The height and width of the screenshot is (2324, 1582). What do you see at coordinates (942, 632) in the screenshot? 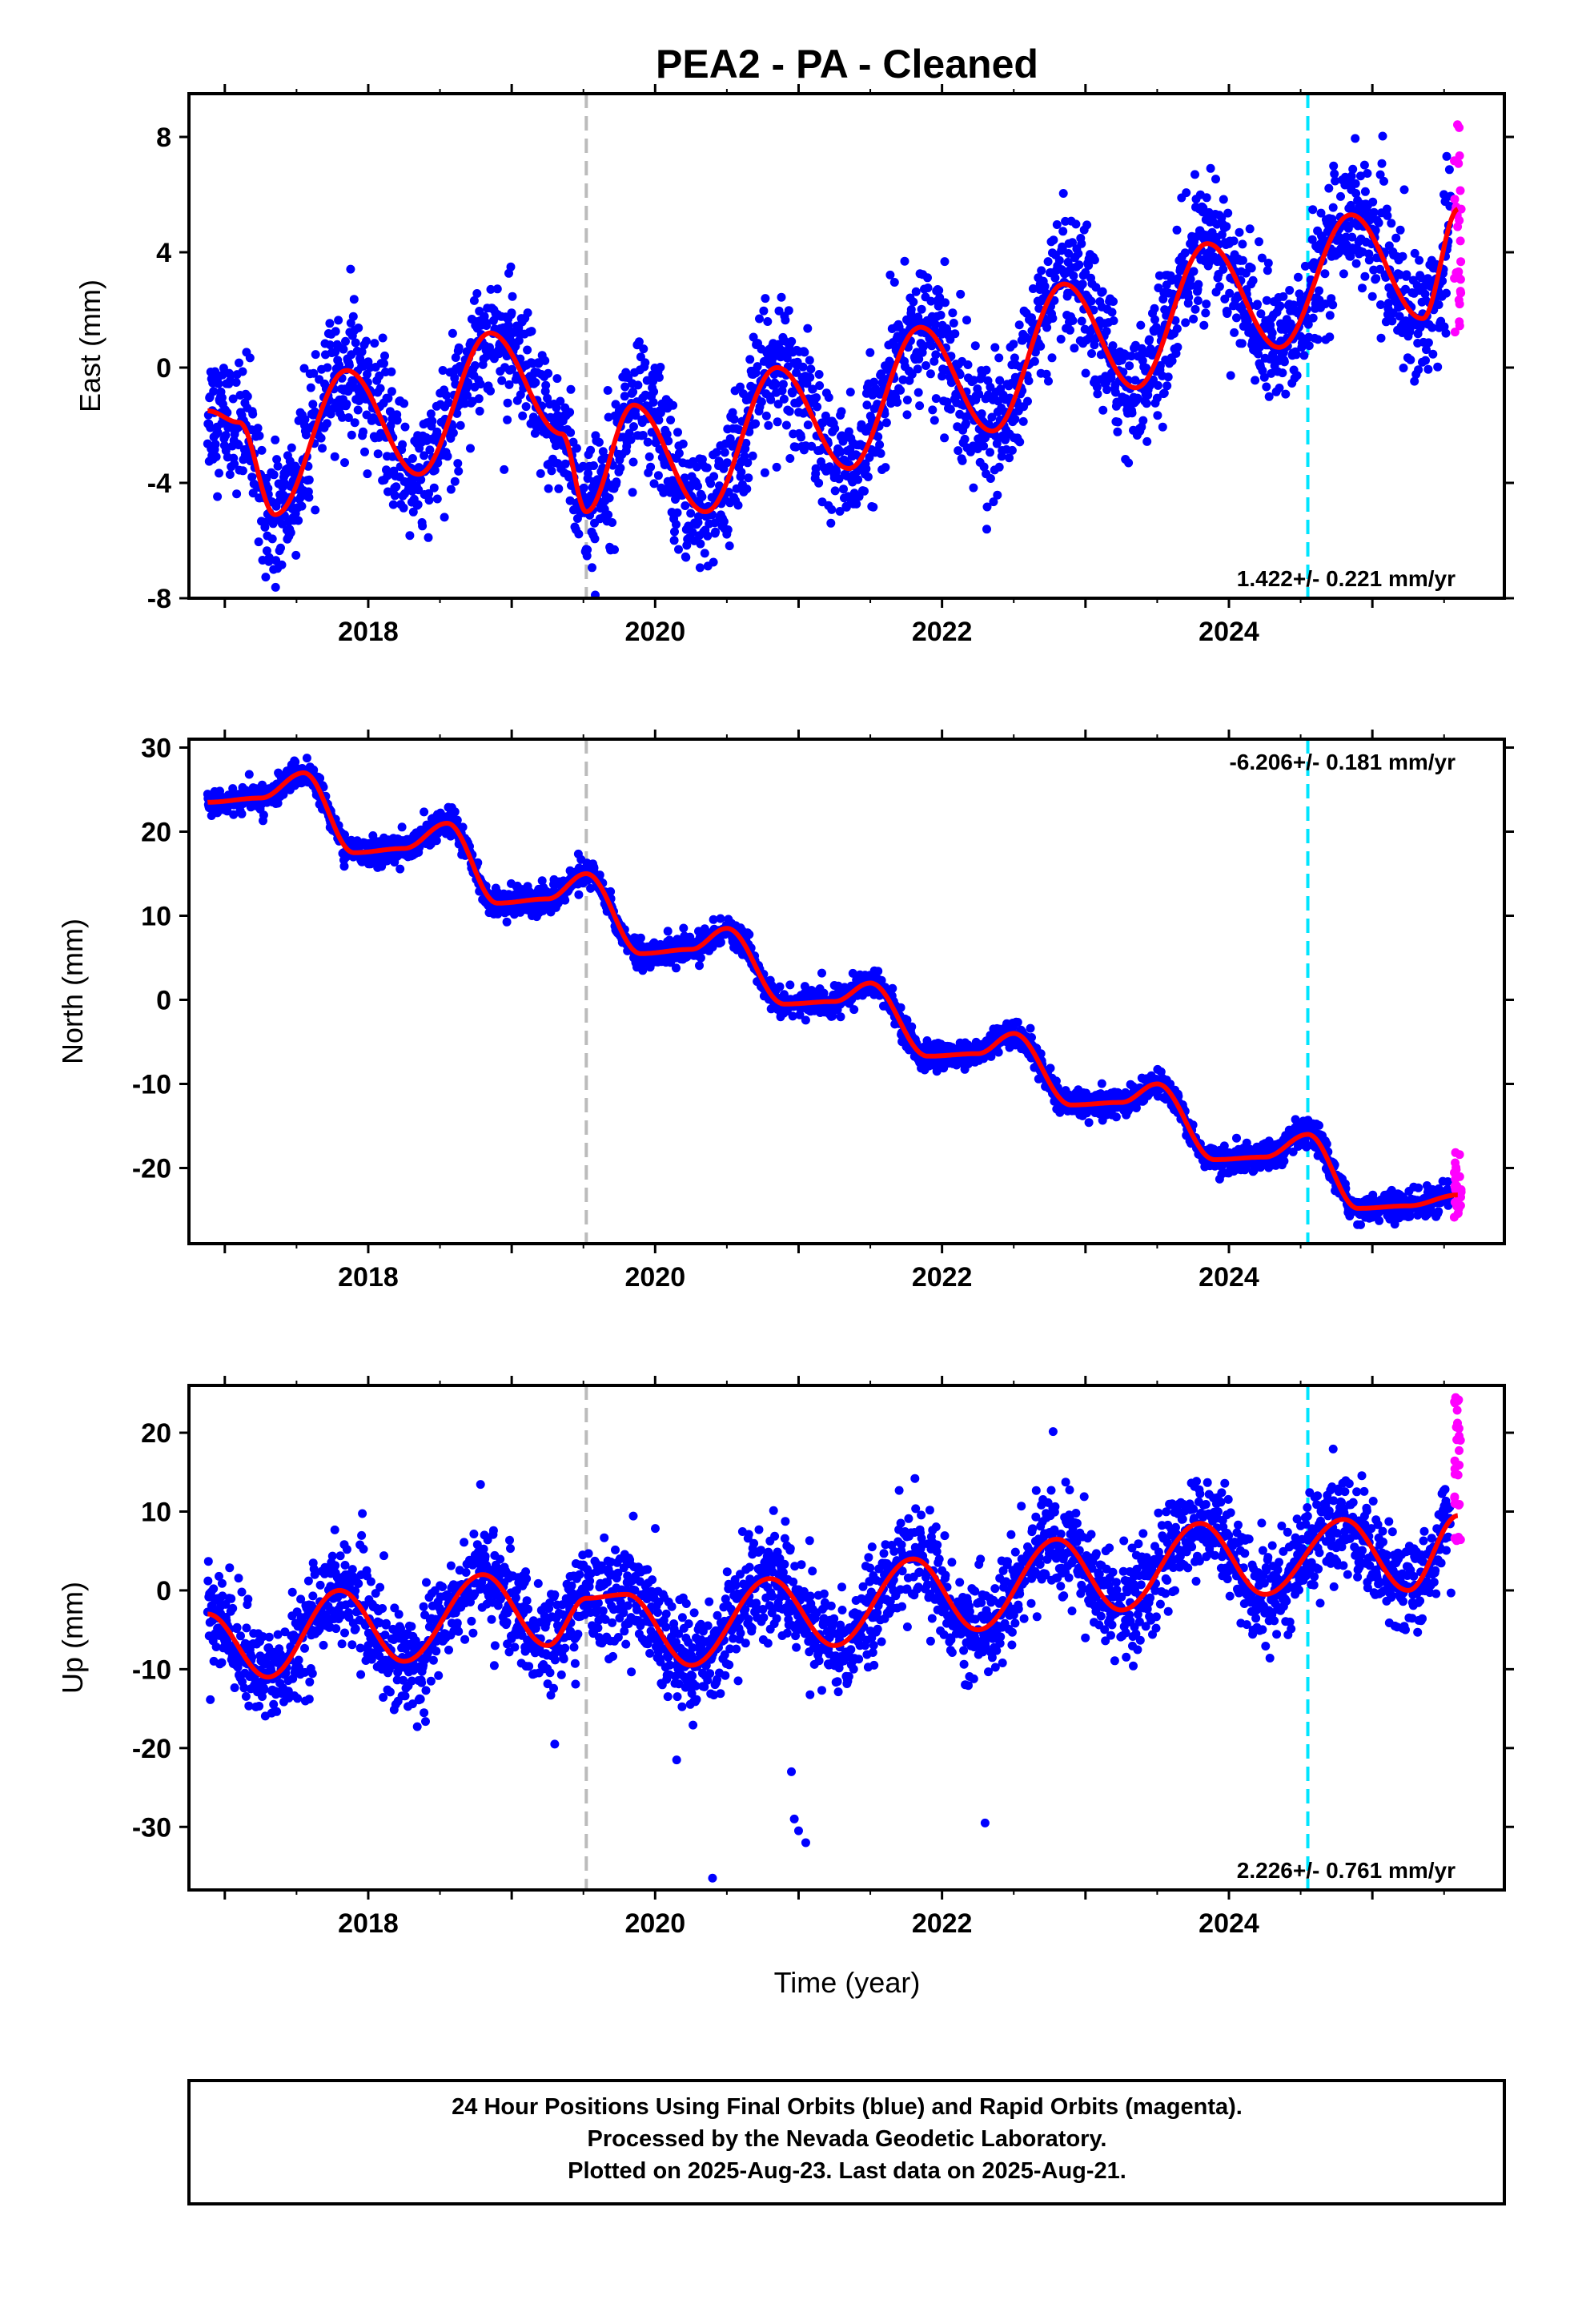
I see `east-x-tick-label: 2022` at bounding box center [942, 632].